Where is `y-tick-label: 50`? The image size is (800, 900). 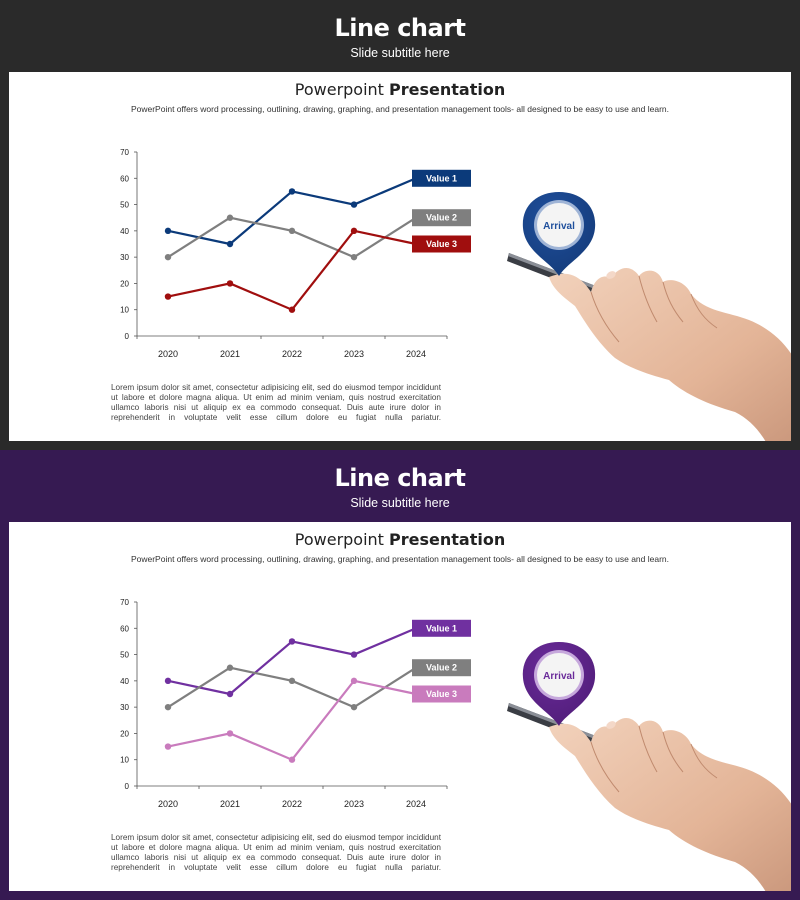 y-tick-label: 50 is located at coordinates (124, 205).